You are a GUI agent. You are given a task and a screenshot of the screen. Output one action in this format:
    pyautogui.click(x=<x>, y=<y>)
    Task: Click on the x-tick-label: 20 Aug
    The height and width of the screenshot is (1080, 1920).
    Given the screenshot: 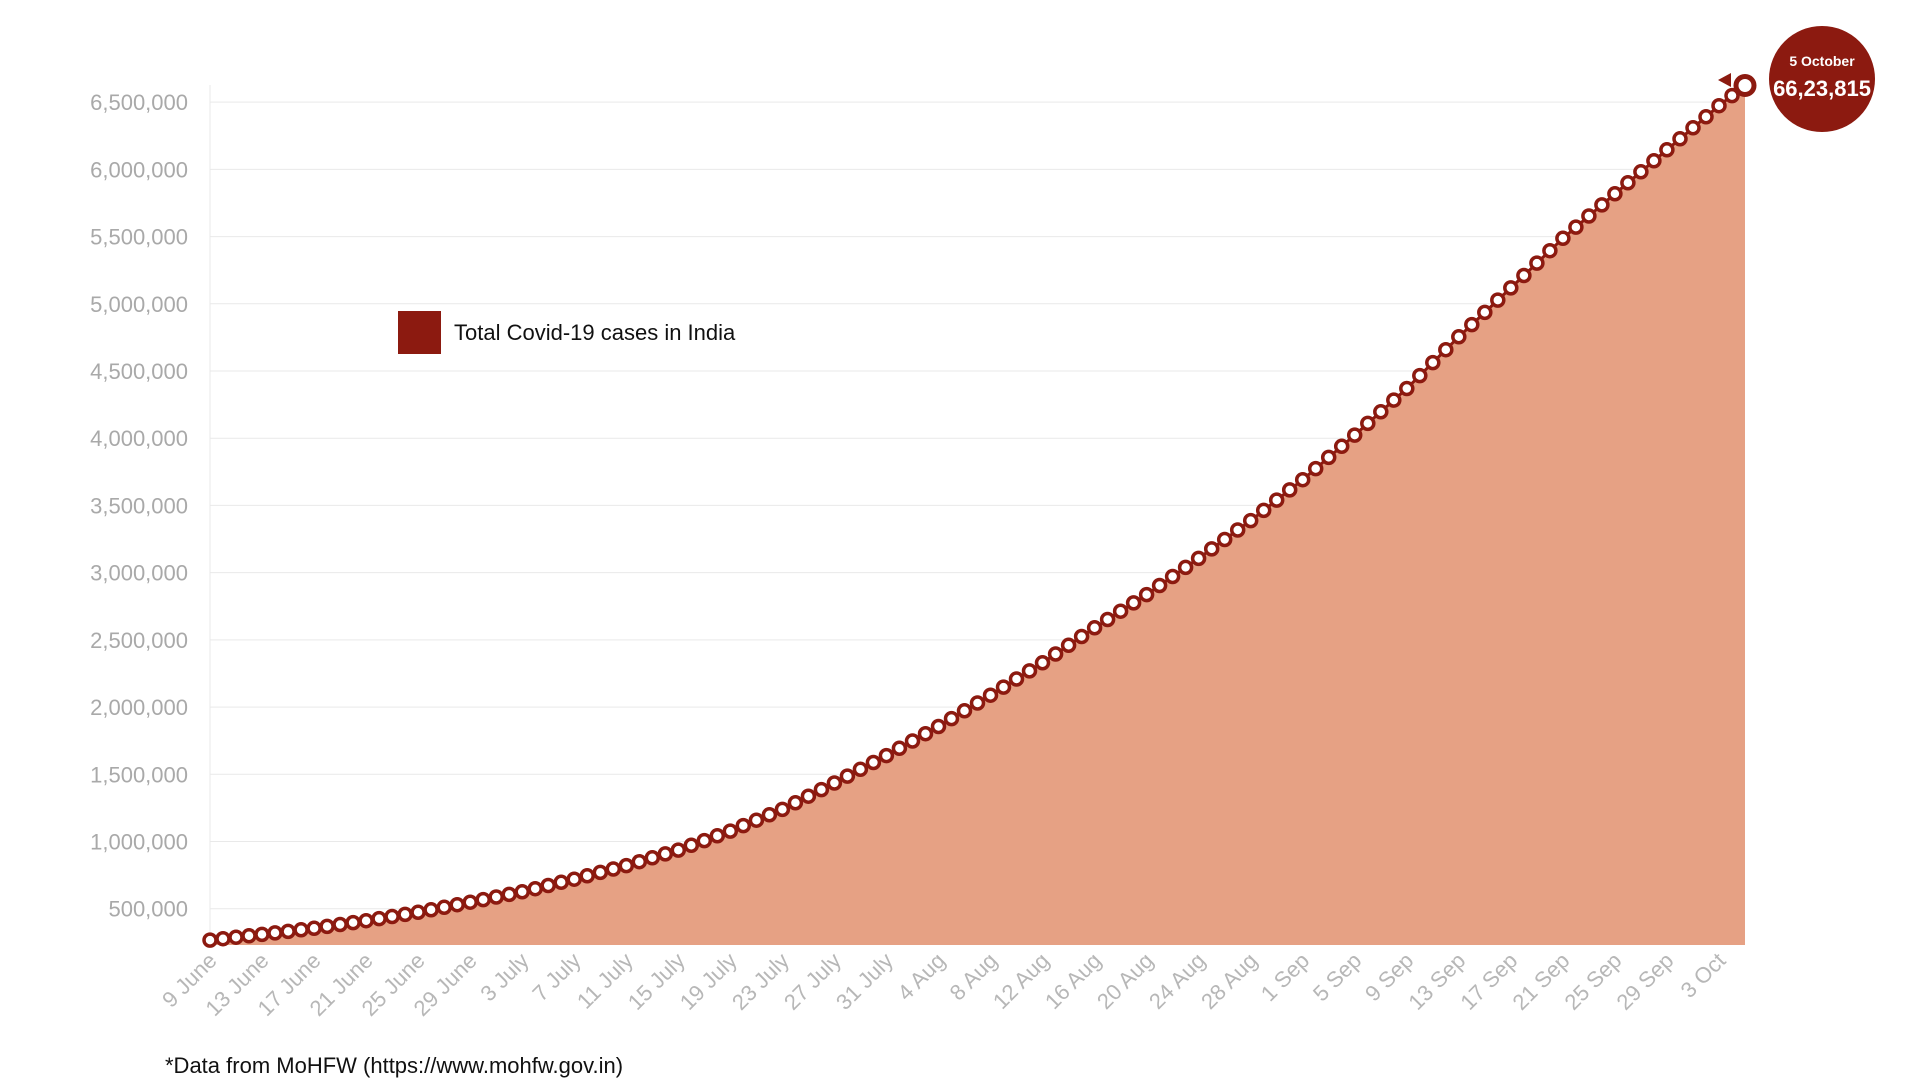 What is the action you would take?
    pyautogui.click(x=1125, y=981)
    